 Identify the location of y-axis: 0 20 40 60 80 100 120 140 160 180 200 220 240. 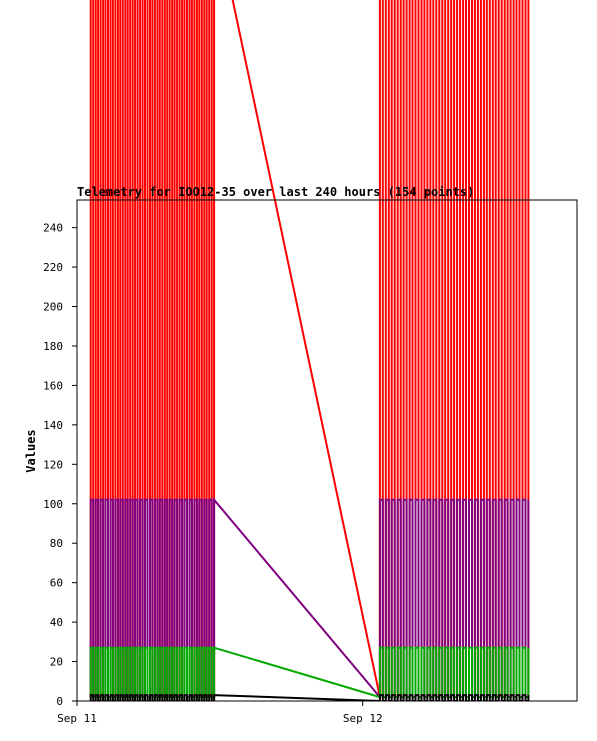
(60, 465).